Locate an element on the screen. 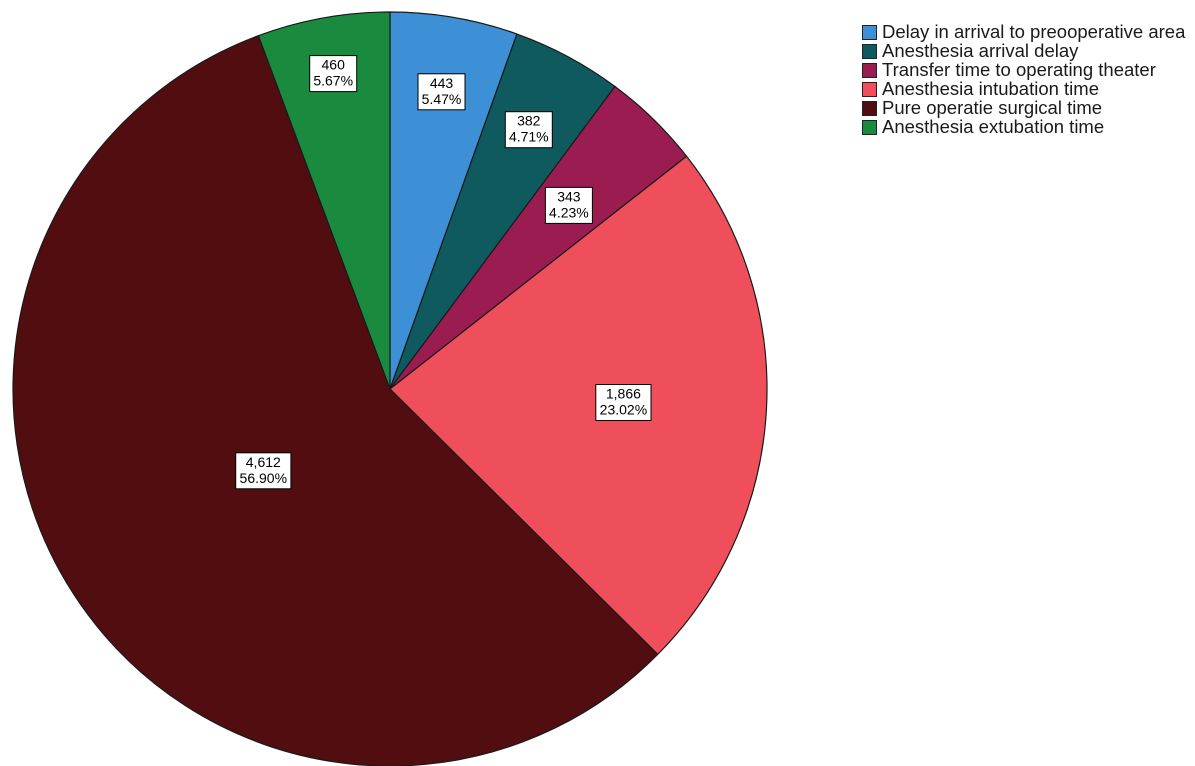 Image resolution: width=1195 pixels, height=766 pixels. data-label-value: 343 is located at coordinates (569, 196).